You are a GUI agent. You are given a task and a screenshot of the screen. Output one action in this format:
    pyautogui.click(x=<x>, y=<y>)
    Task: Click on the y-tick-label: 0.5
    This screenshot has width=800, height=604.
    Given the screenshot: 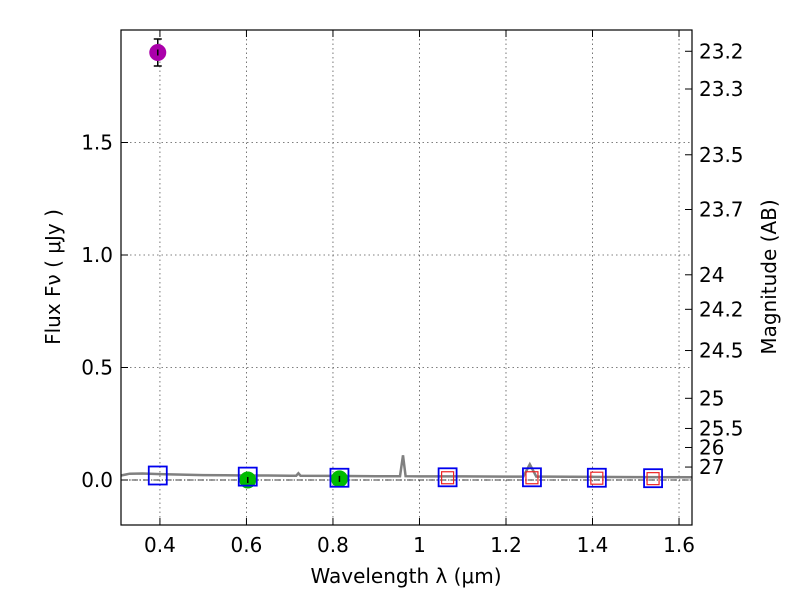 What is the action you would take?
    pyautogui.click(x=97, y=368)
    